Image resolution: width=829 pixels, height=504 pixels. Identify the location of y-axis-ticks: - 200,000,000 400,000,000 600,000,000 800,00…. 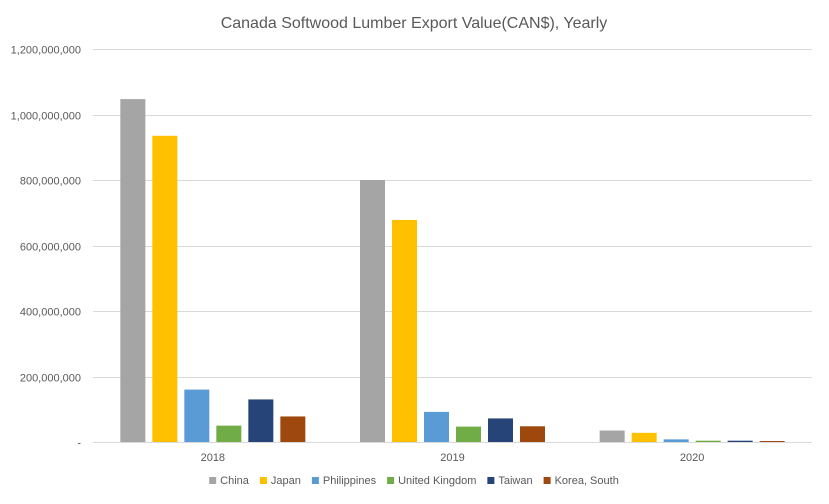
(46, 247).